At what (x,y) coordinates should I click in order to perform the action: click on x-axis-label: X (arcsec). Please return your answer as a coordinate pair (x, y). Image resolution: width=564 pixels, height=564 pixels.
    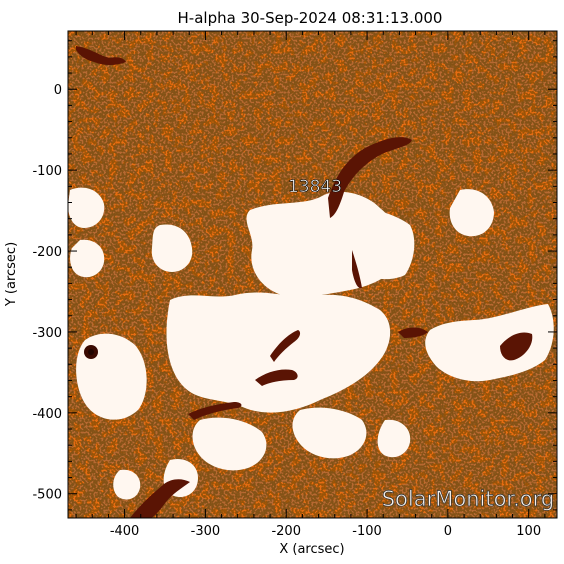
    Looking at the image, I should click on (311, 549).